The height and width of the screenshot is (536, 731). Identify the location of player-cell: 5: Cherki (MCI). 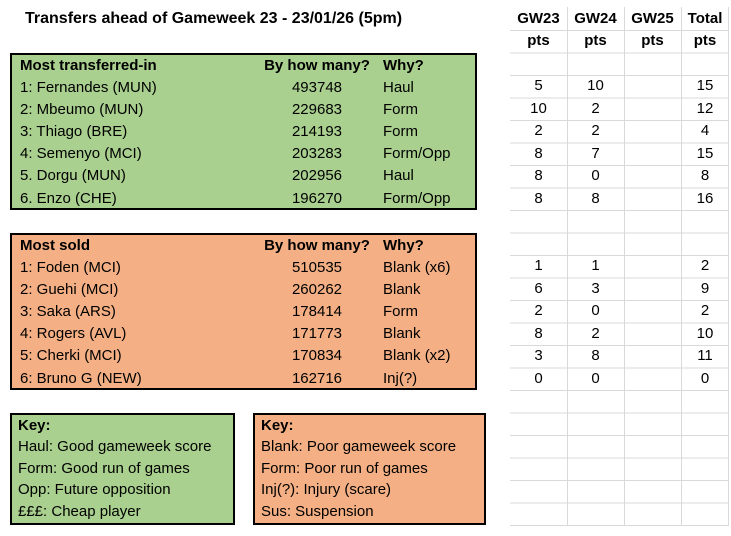
(71, 356).